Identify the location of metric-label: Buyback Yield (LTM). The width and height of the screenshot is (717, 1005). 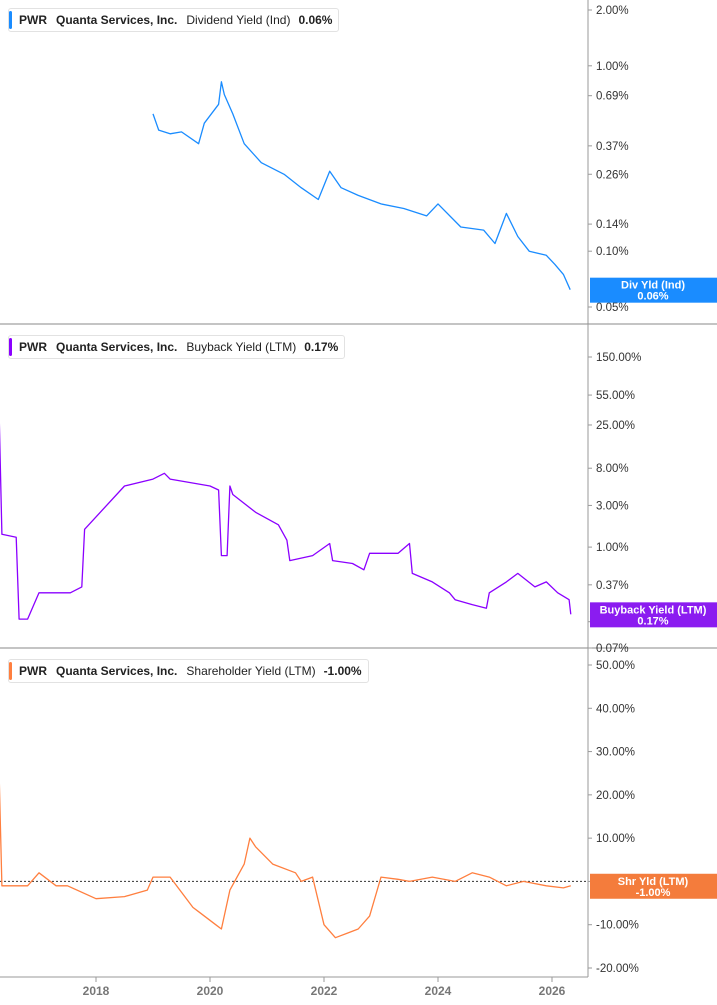
(241, 347).